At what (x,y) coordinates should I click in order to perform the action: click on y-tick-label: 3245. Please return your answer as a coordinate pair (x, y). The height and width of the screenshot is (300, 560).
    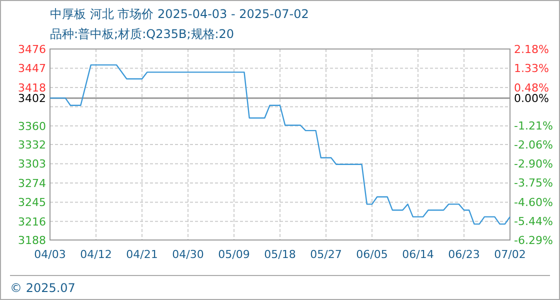
    Looking at the image, I should click on (32, 203).